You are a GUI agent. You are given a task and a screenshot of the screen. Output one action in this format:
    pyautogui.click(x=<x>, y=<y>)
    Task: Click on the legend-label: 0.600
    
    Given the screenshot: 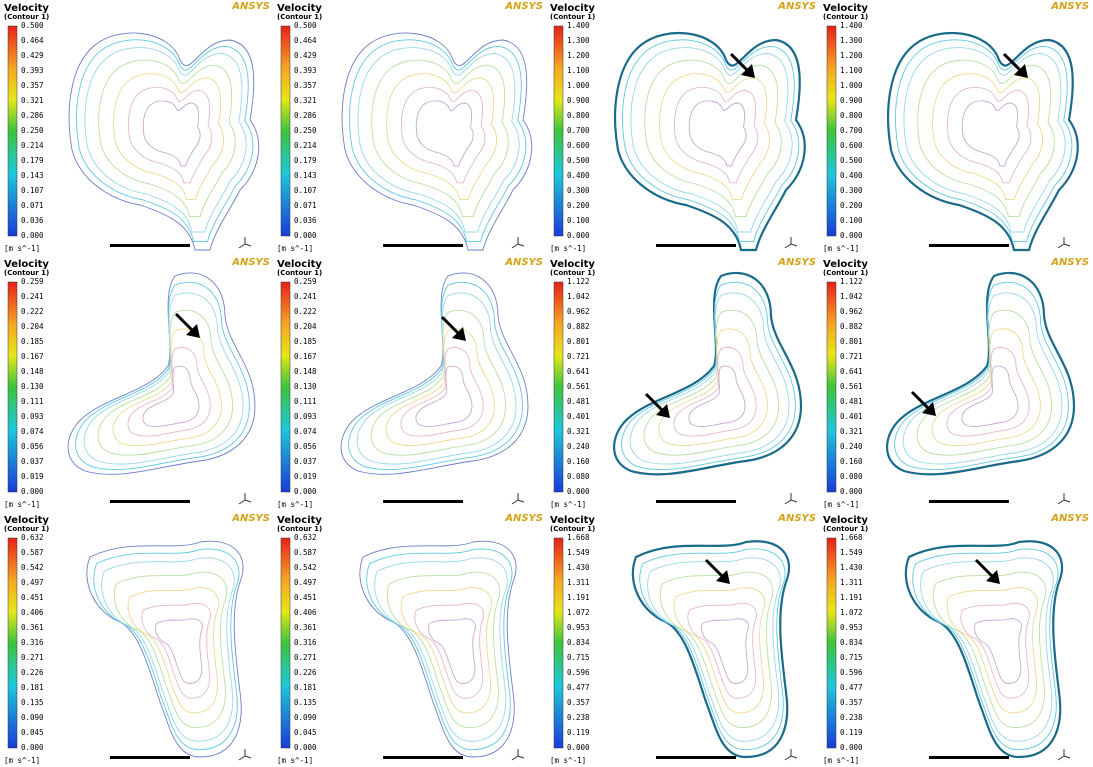 What is the action you would take?
    pyautogui.click(x=851, y=145)
    